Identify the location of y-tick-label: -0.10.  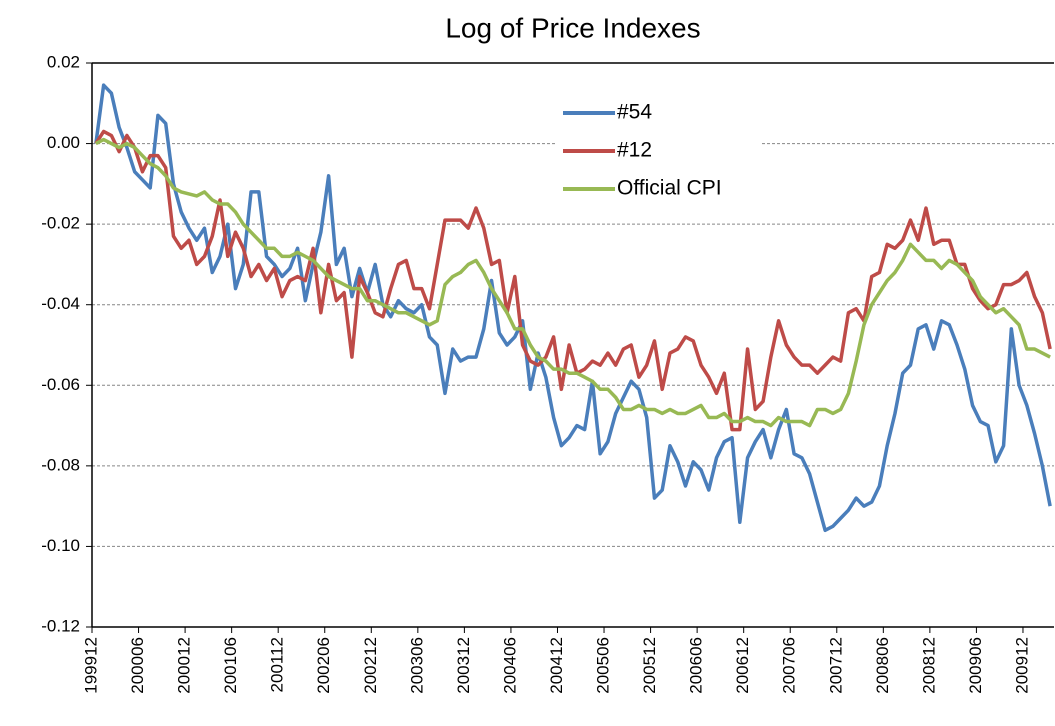
(60, 545).